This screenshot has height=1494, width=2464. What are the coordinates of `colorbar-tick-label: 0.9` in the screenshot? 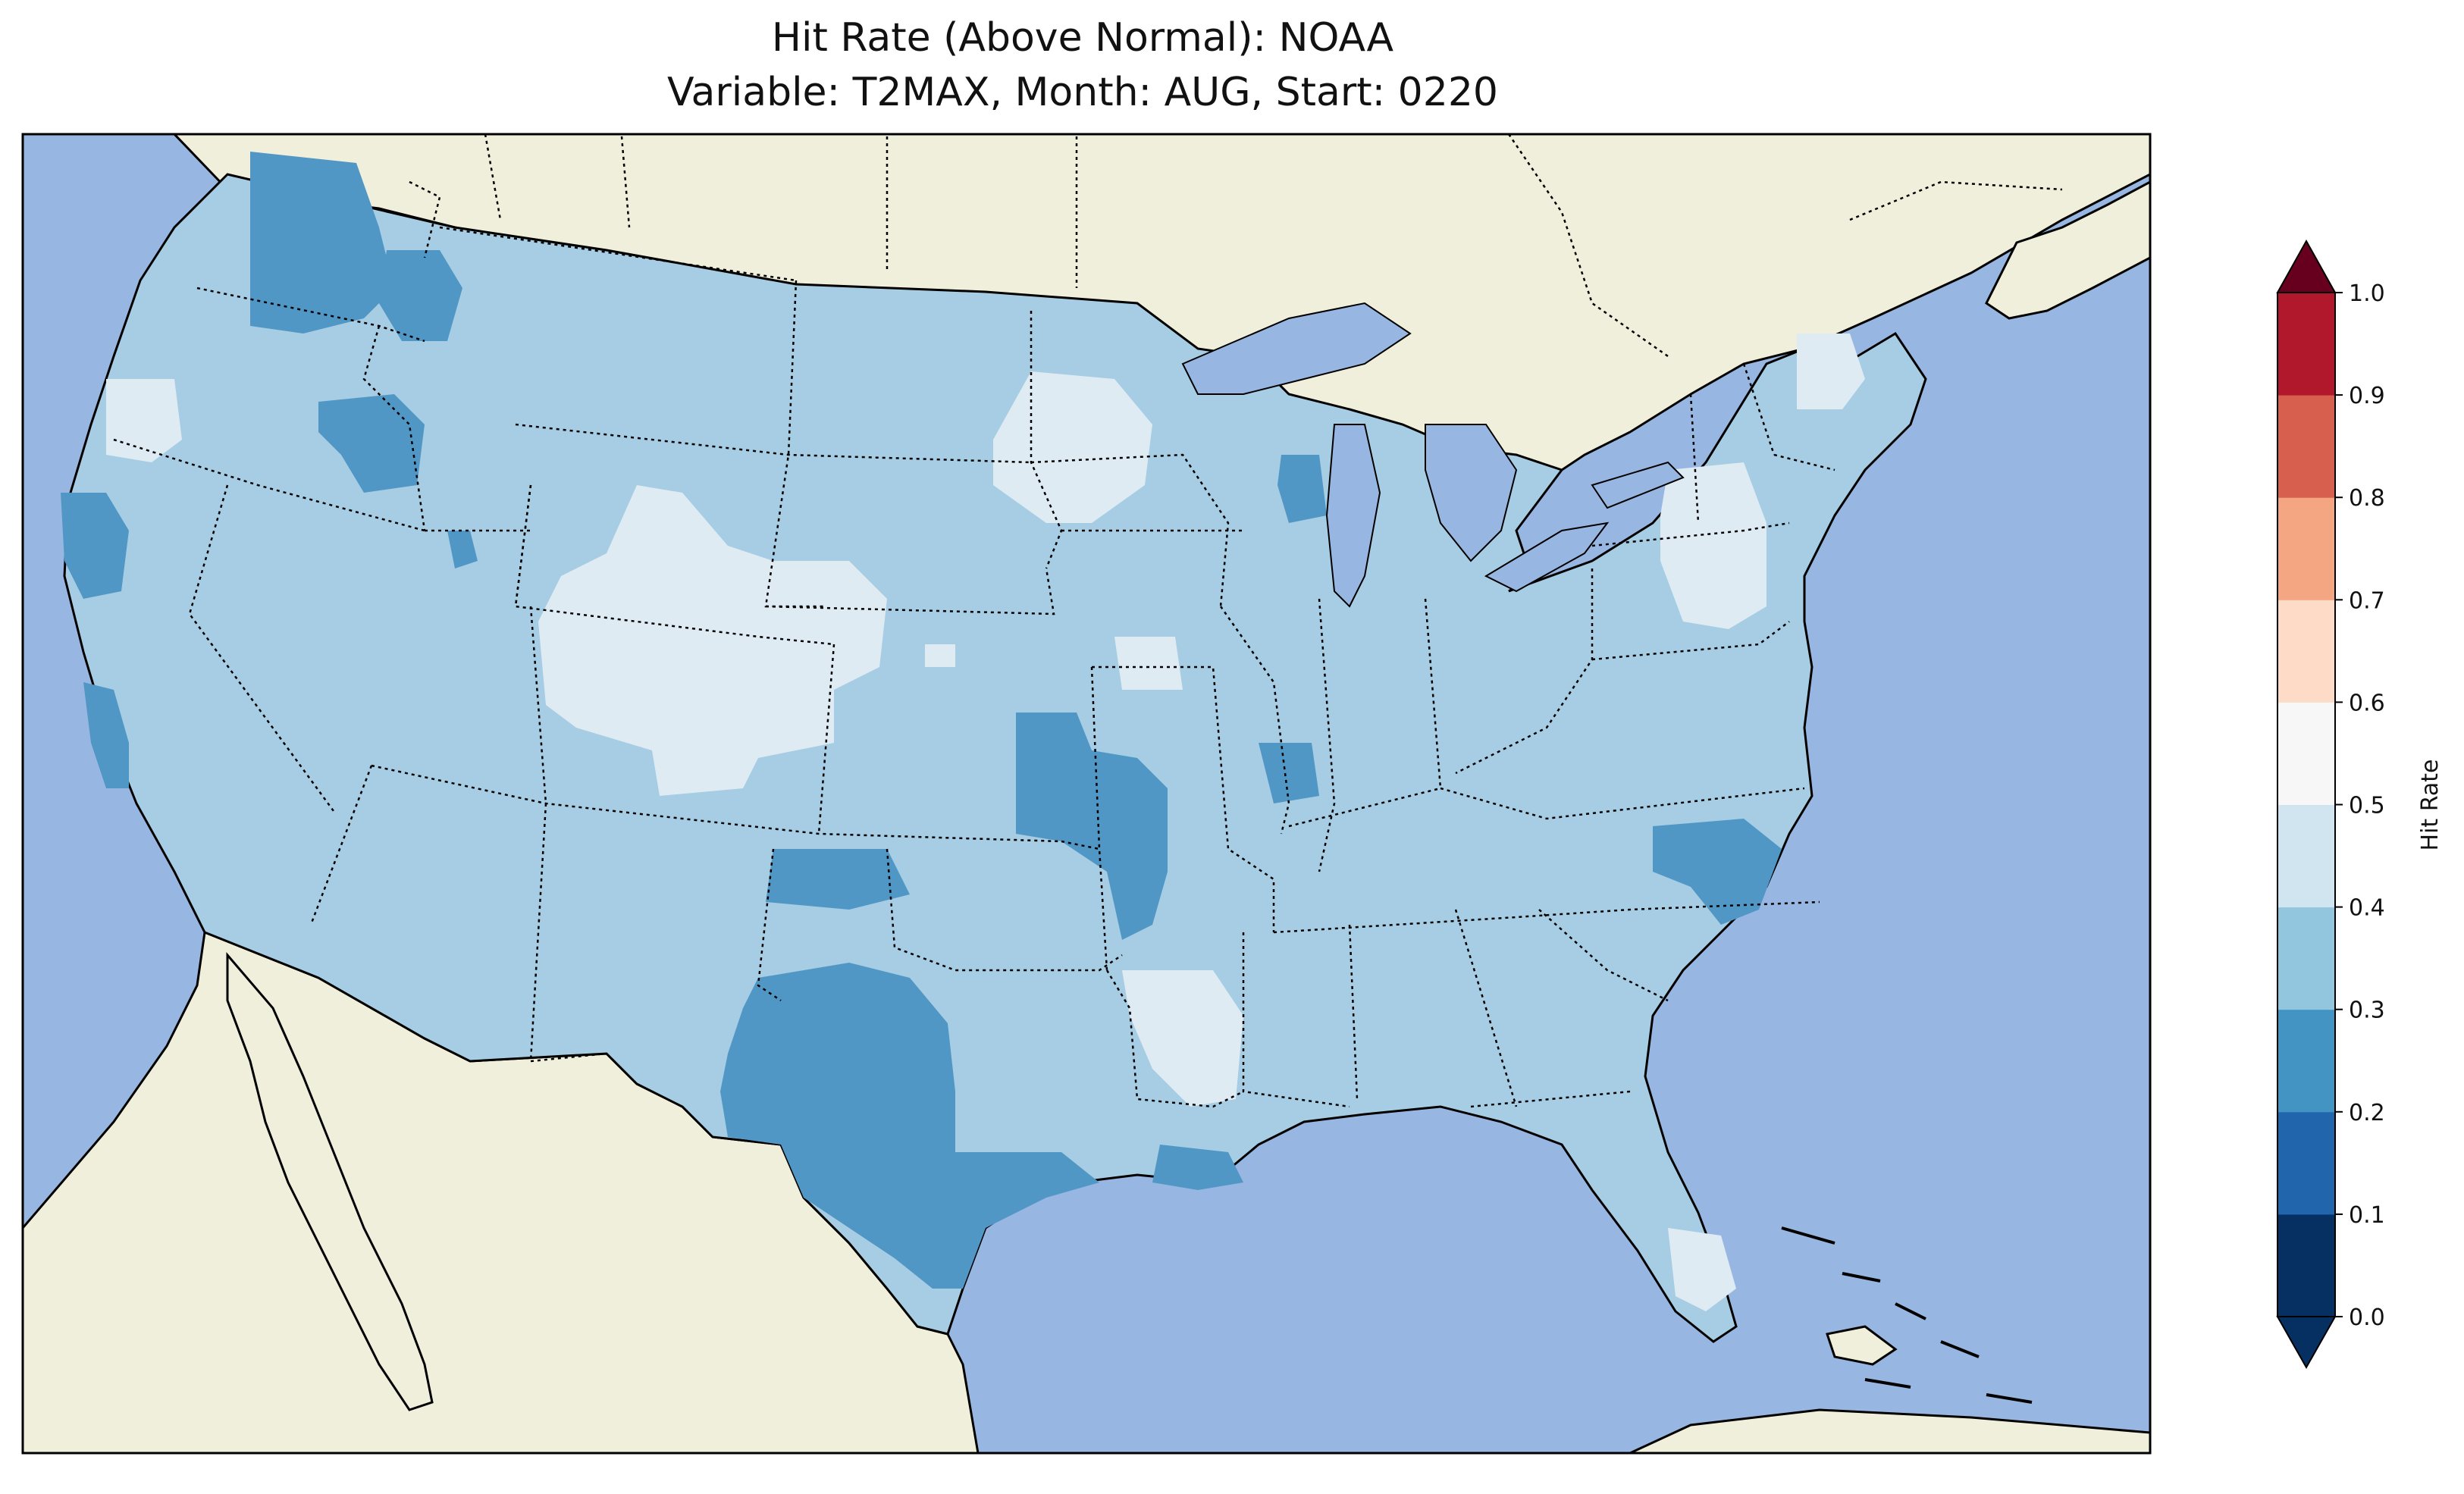 It's located at (2367, 396).